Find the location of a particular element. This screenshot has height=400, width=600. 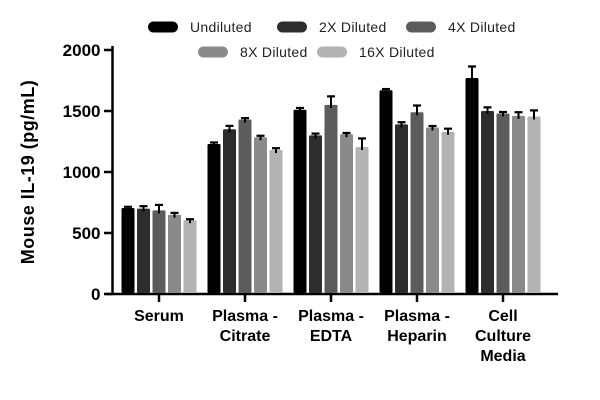

y-tick-label: 0 is located at coordinates (95, 294).